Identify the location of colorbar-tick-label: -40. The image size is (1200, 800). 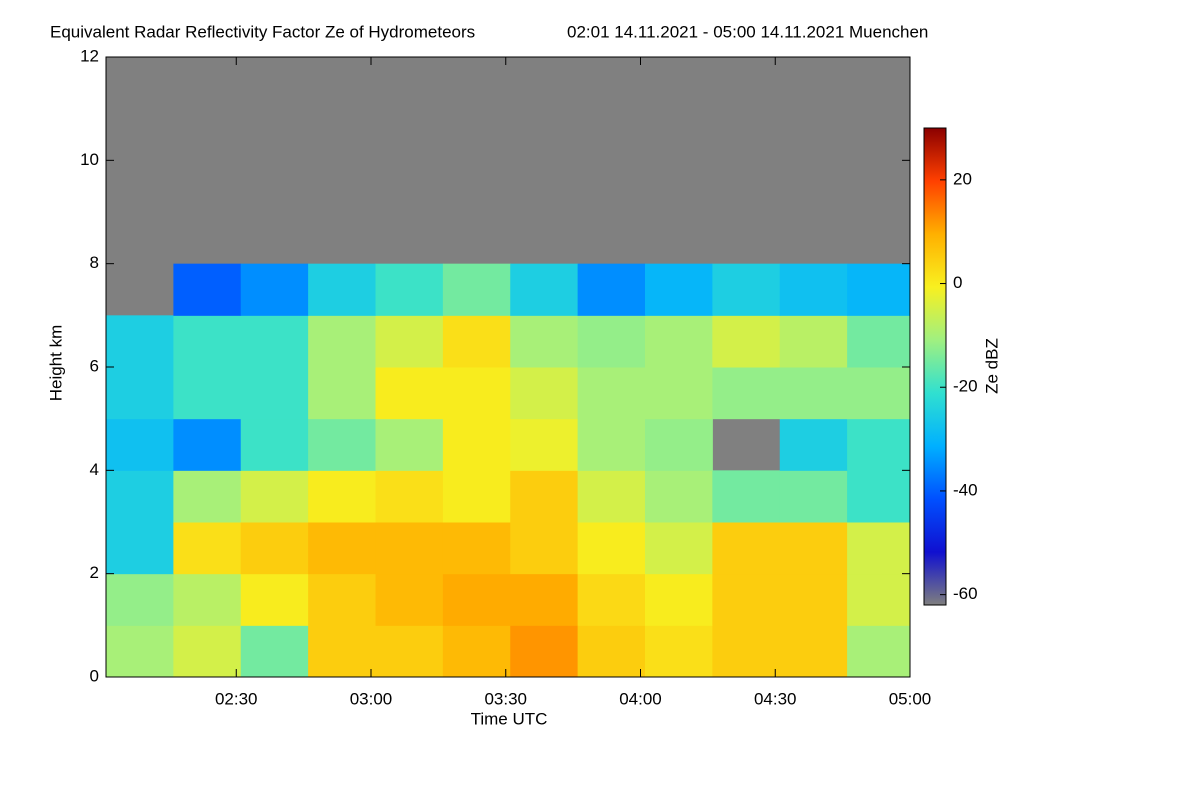
(965, 489).